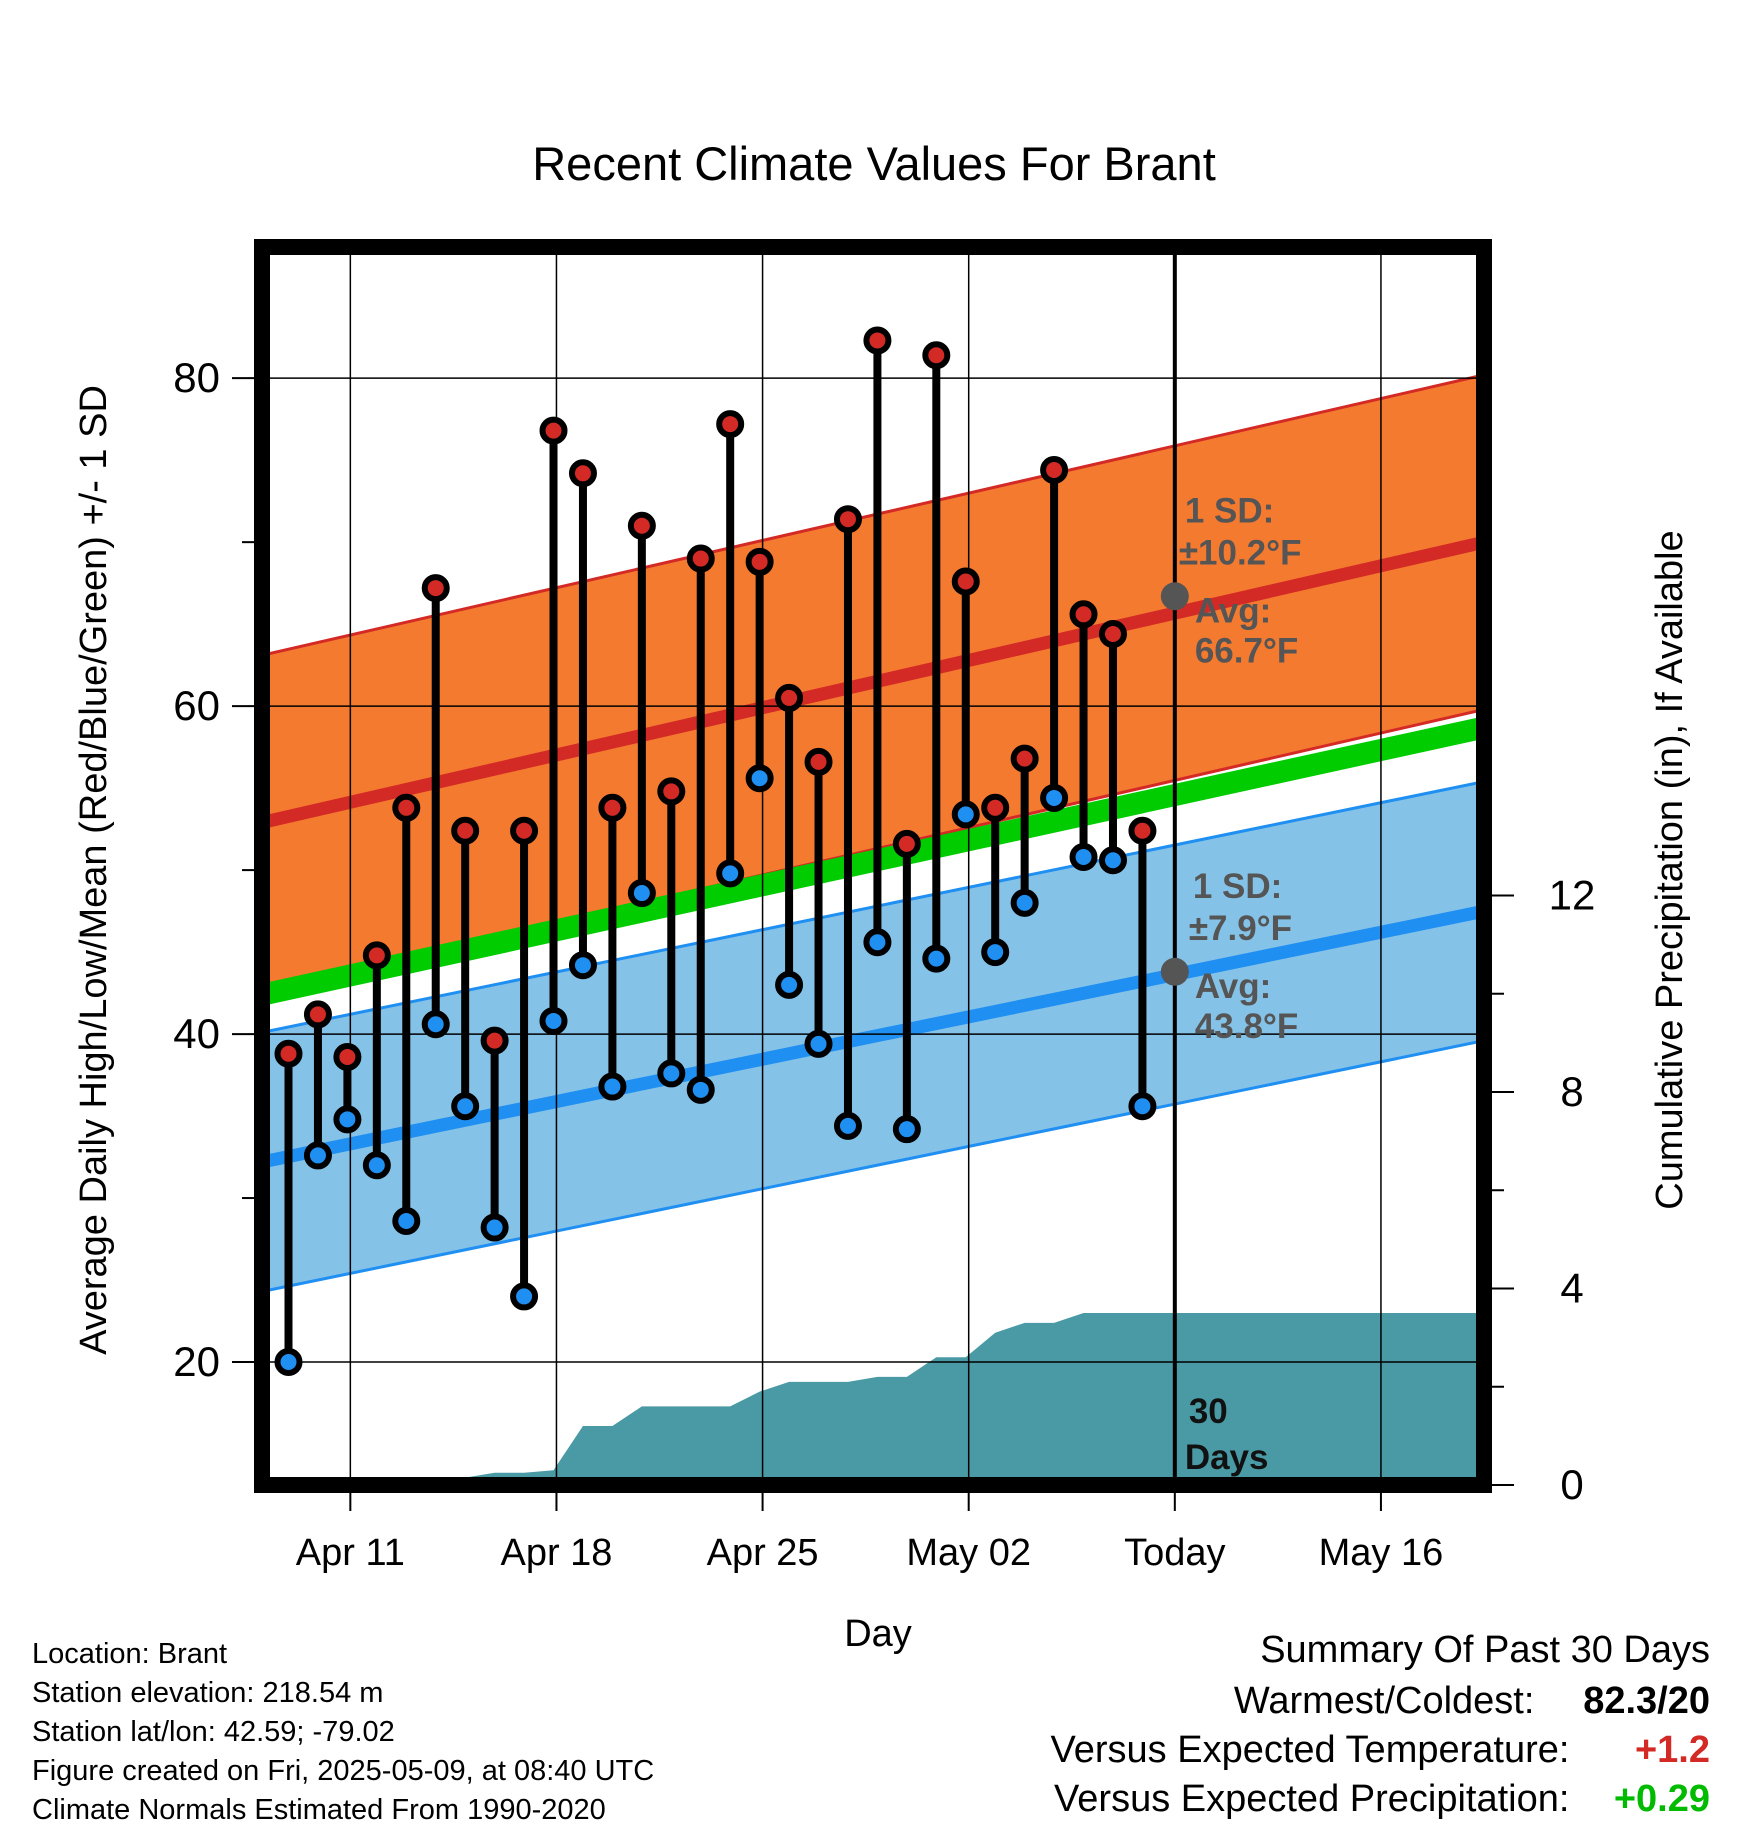 The height and width of the screenshot is (1828, 1748). What do you see at coordinates (196, 1361) in the screenshot?
I see `y-left-tick-label-0: 20` at bounding box center [196, 1361].